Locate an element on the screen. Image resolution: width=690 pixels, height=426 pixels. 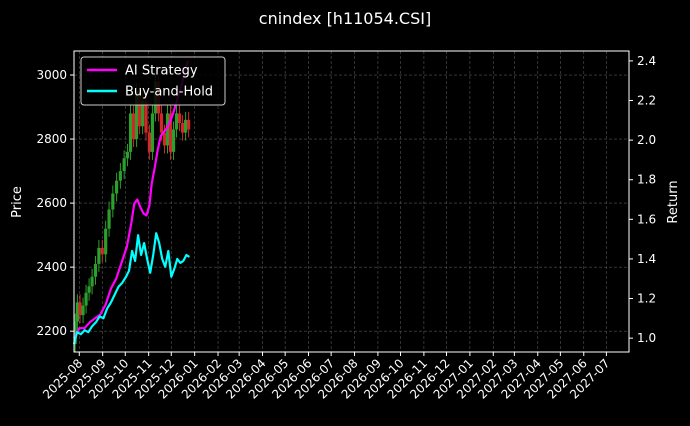
series-line-buy-and-hold is located at coordinates (131, 288).